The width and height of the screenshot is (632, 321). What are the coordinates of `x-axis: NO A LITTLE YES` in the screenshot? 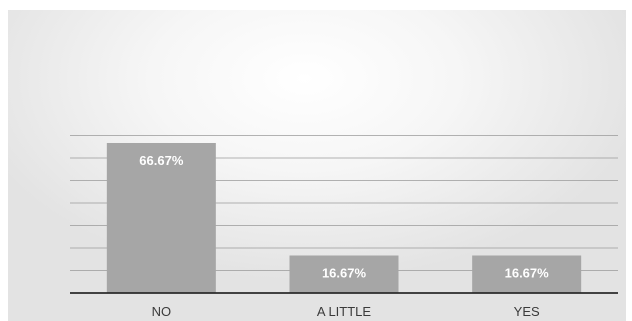 It's located at (344, 305).